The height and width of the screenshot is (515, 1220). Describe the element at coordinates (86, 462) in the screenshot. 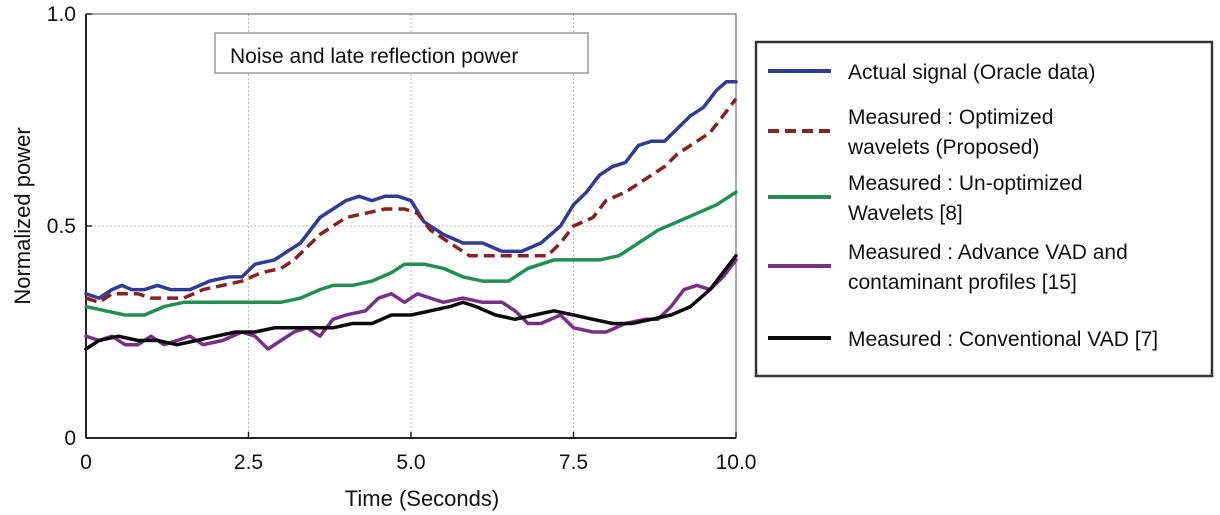

I see `x-tick-label: 0` at that location.